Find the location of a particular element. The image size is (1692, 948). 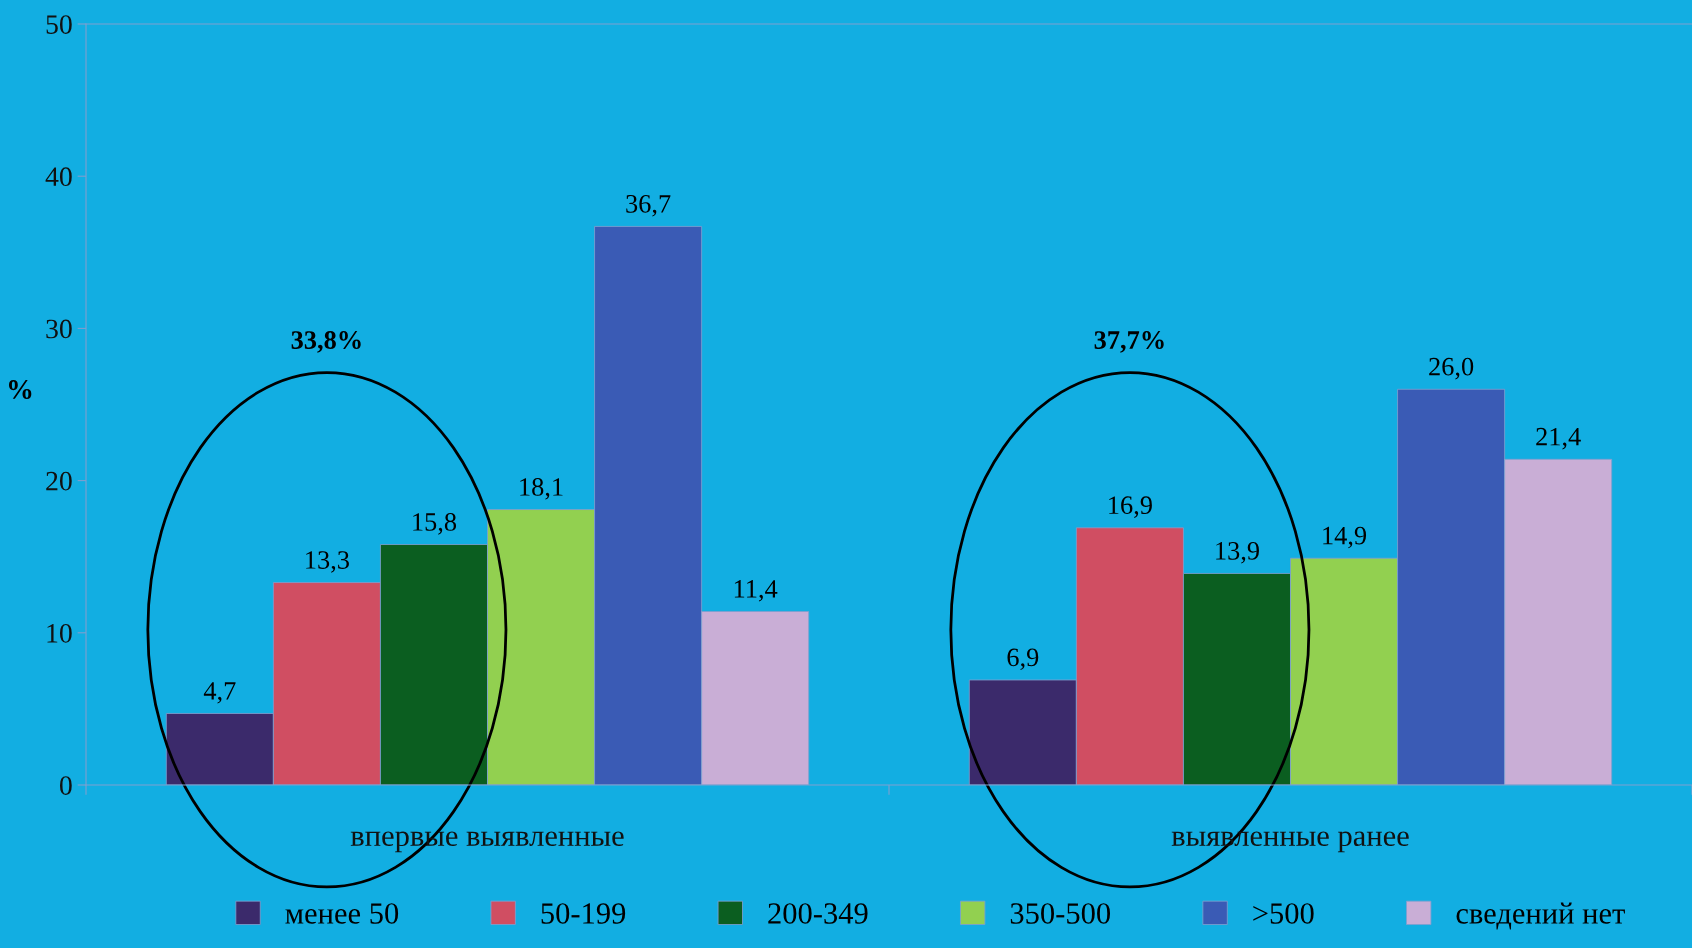

text: 18,1 is located at coordinates (541, 489).